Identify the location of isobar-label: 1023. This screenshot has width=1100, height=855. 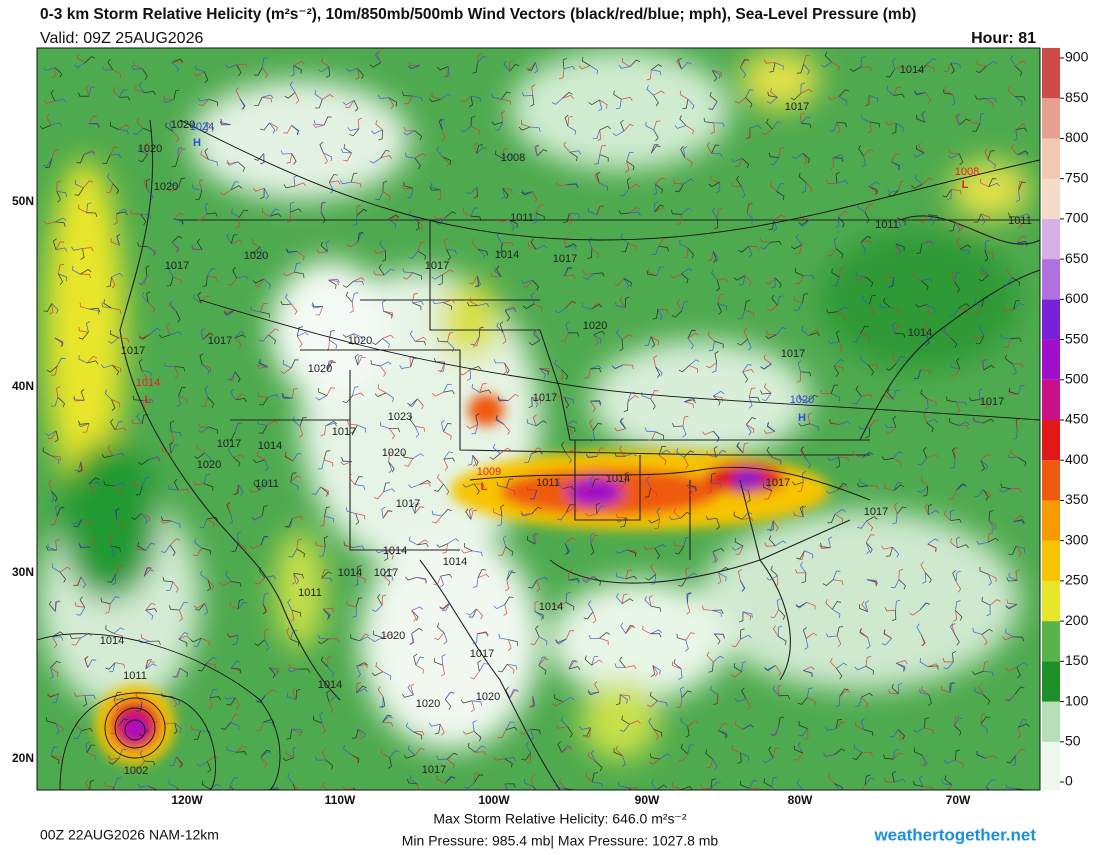
(400, 417).